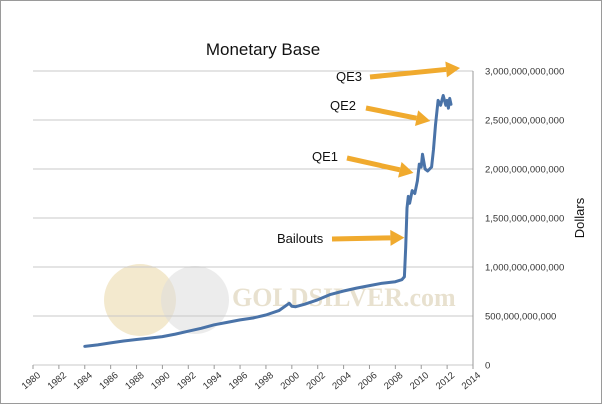 The width and height of the screenshot is (602, 404). What do you see at coordinates (325, 156) in the screenshot?
I see `annotation-label-qe1: QE1` at bounding box center [325, 156].